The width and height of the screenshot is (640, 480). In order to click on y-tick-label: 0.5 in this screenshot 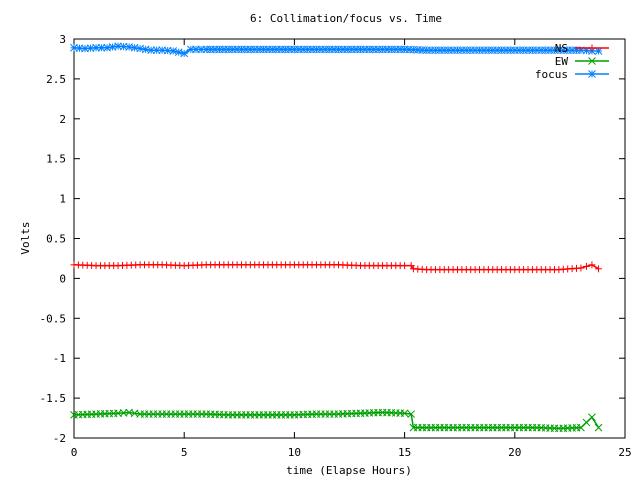, I will do `click(56, 239)`.